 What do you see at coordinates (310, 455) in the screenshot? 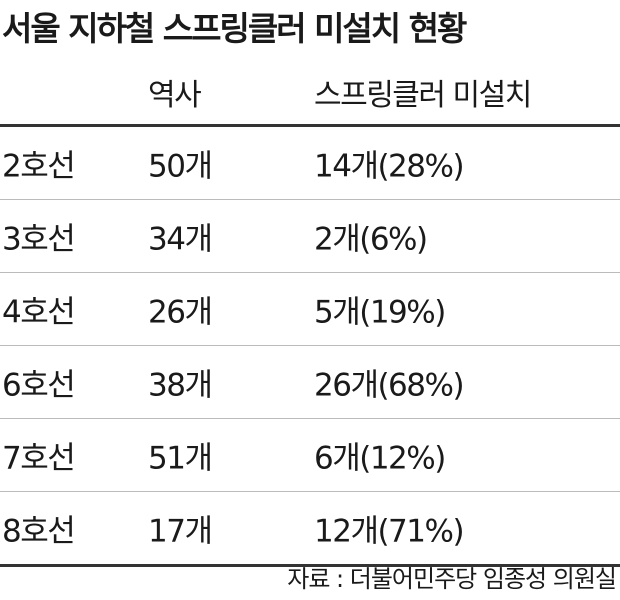
I see `table-row: 7호선 51개 6개(12%)` at bounding box center [310, 455].